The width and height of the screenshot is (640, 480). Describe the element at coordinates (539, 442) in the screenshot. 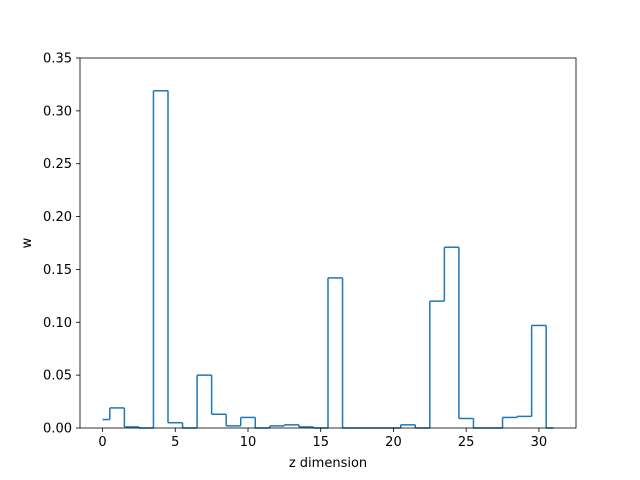

I see `x-tick-label: 30` at that location.